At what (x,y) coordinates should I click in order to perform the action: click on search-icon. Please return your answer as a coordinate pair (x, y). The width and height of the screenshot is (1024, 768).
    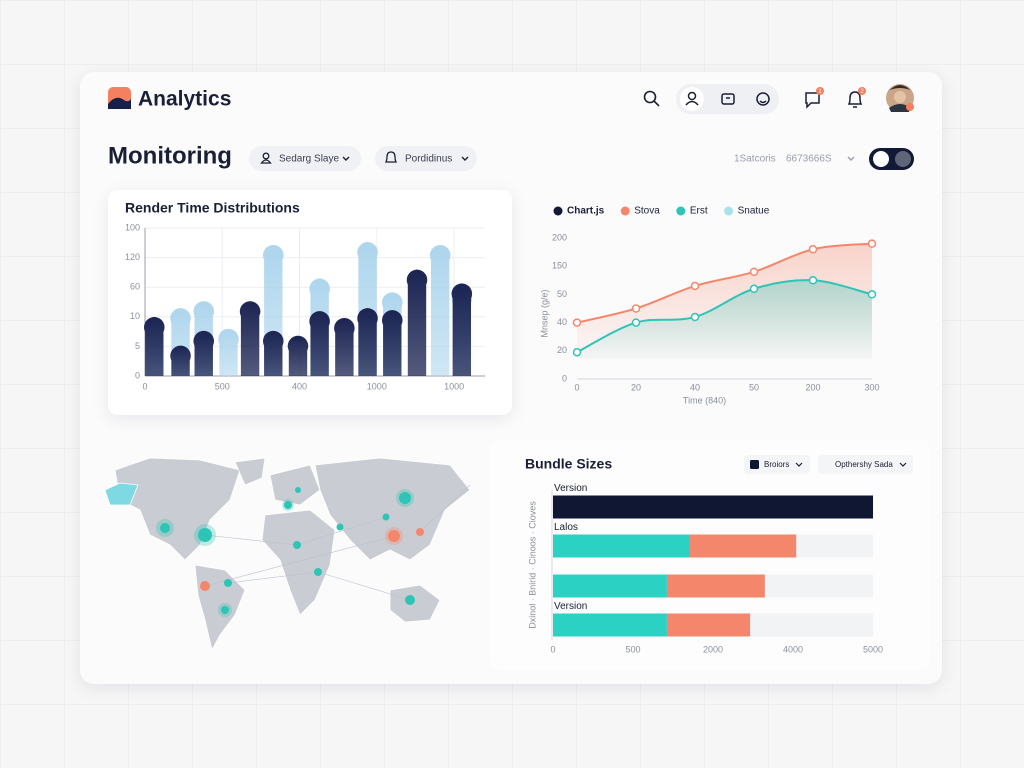
    Looking at the image, I should click on (651, 98).